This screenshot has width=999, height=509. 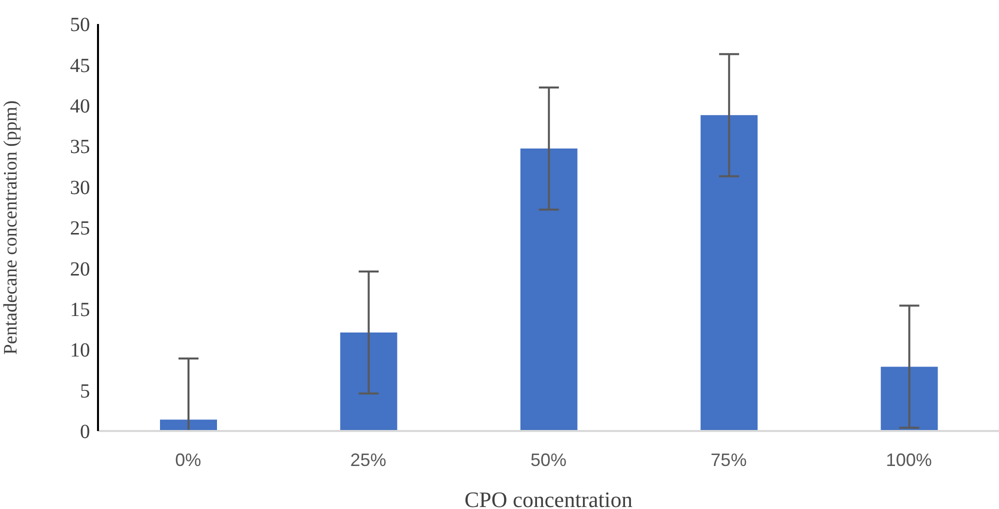 What do you see at coordinates (548, 498) in the screenshot?
I see `x-axis-title: CPO concentration` at bounding box center [548, 498].